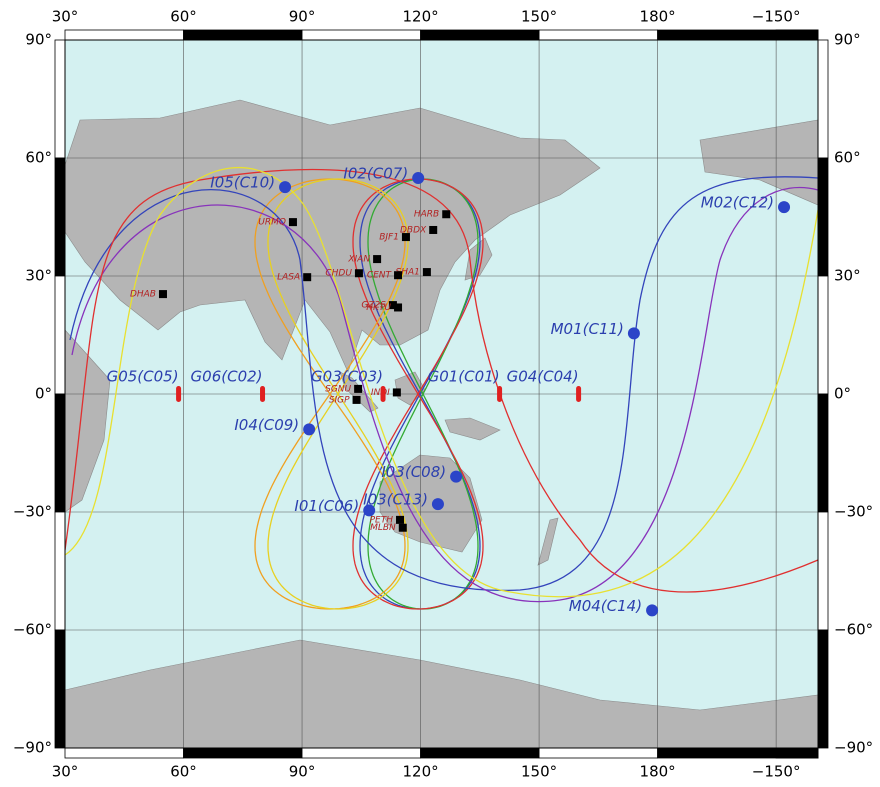 This screenshot has width=880, height=787. I want to click on geo-label: G05(C05), so click(143, 377).